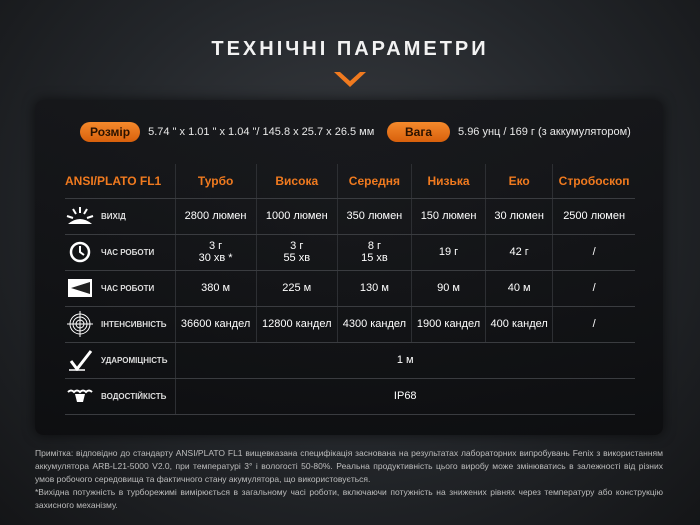  Describe the element at coordinates (448, 252) in the screenshot. I see `value-cell: 19 г` at that location.